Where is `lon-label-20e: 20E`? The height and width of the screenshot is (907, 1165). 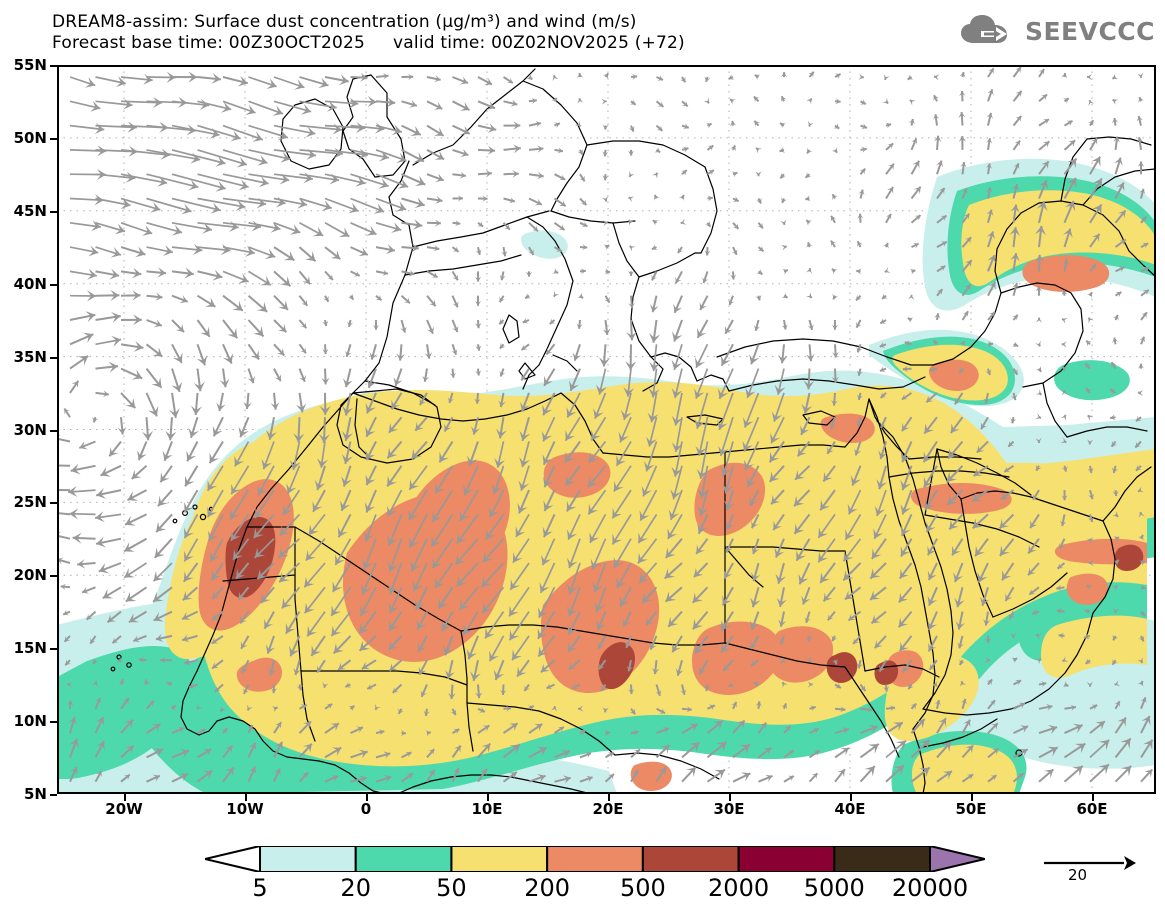 lon-label-20e: 20E is located at coordinates (608, 809).